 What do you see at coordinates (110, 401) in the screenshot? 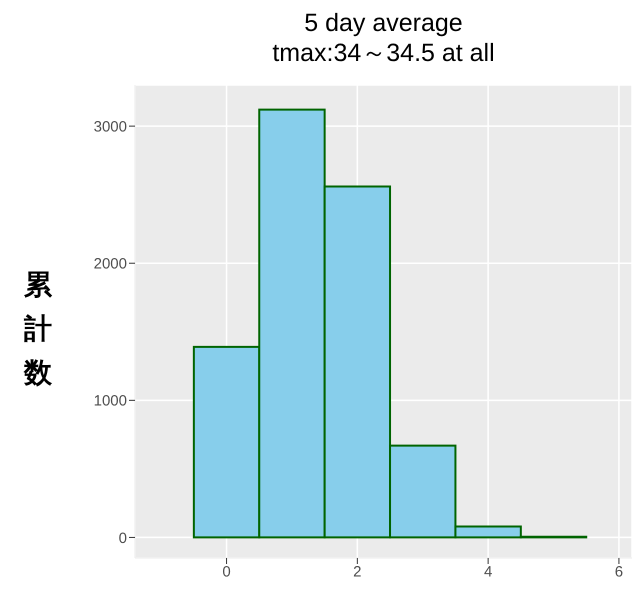
I see `y-tick-label: 1000` at bounding box center [110, 401].